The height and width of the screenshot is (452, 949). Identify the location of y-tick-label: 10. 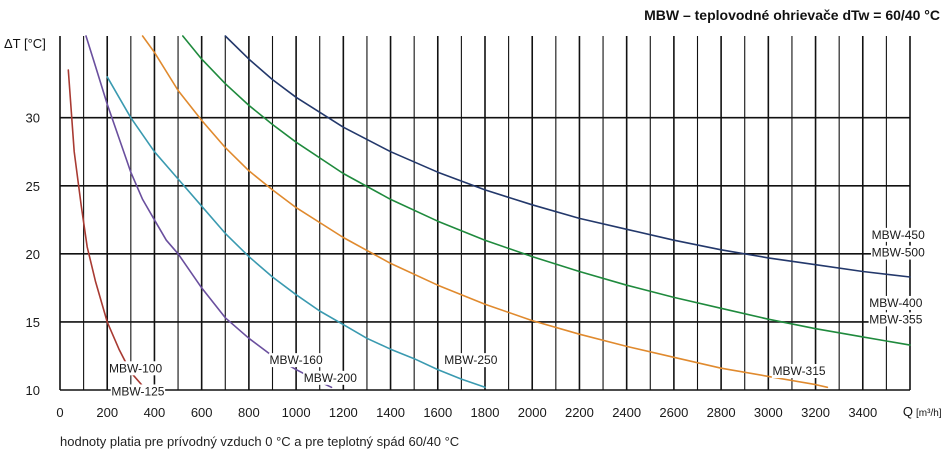
(33, 390).